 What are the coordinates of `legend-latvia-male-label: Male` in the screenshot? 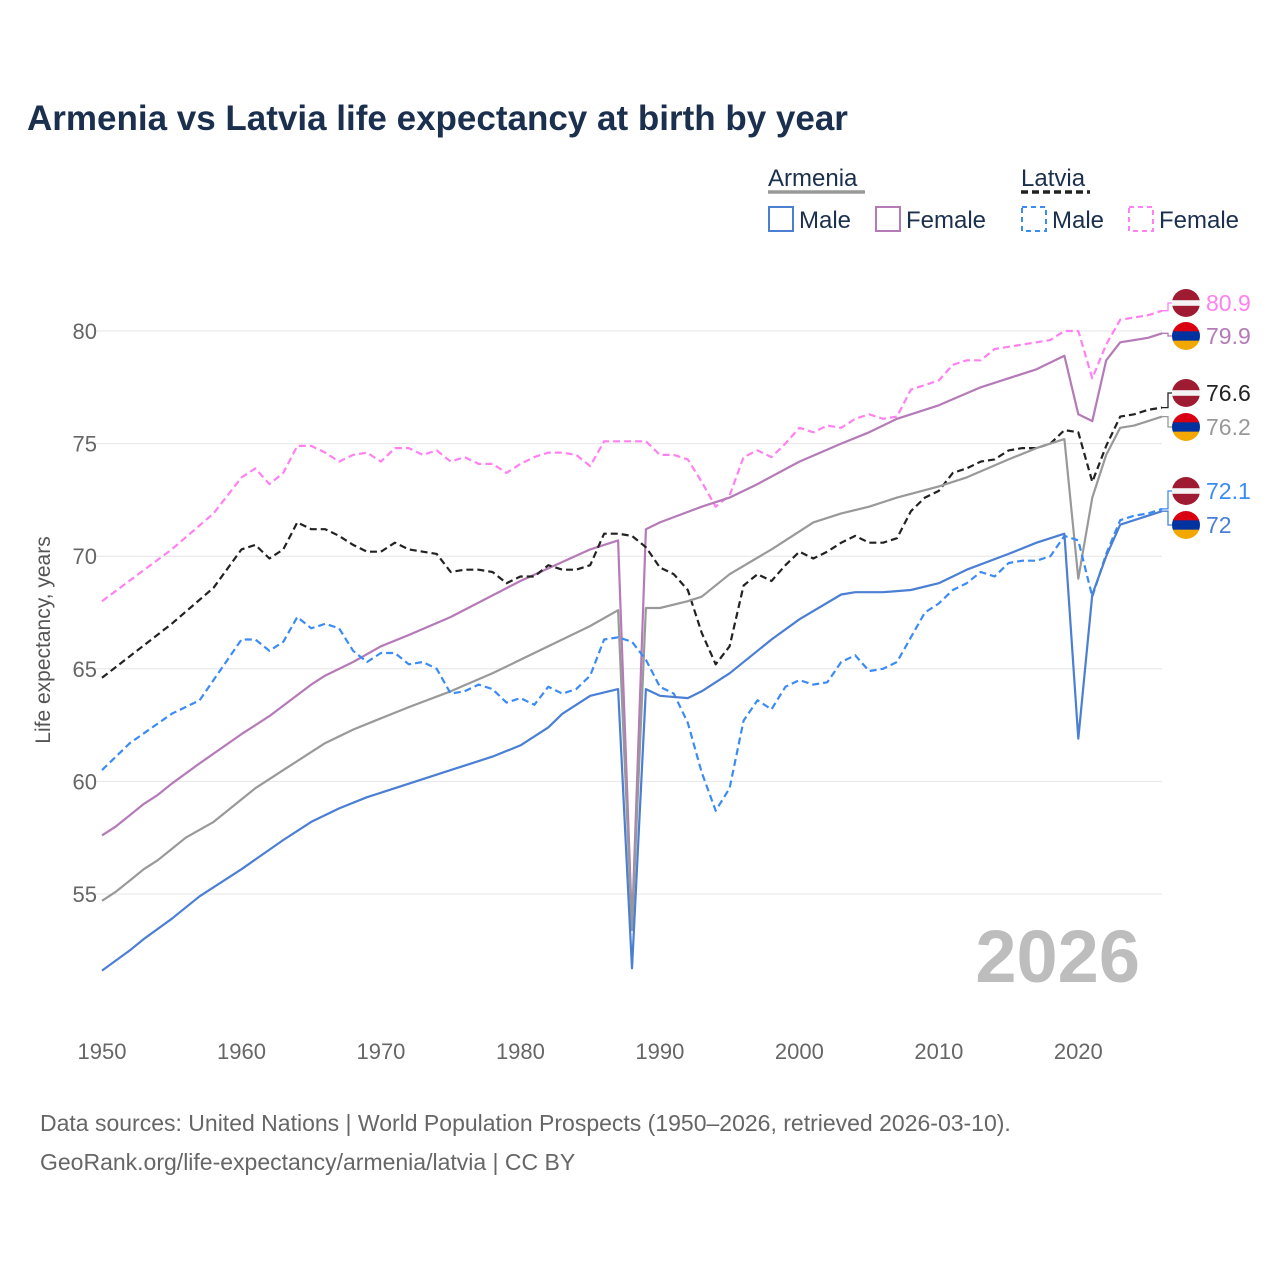 It's located at (1078, 220).